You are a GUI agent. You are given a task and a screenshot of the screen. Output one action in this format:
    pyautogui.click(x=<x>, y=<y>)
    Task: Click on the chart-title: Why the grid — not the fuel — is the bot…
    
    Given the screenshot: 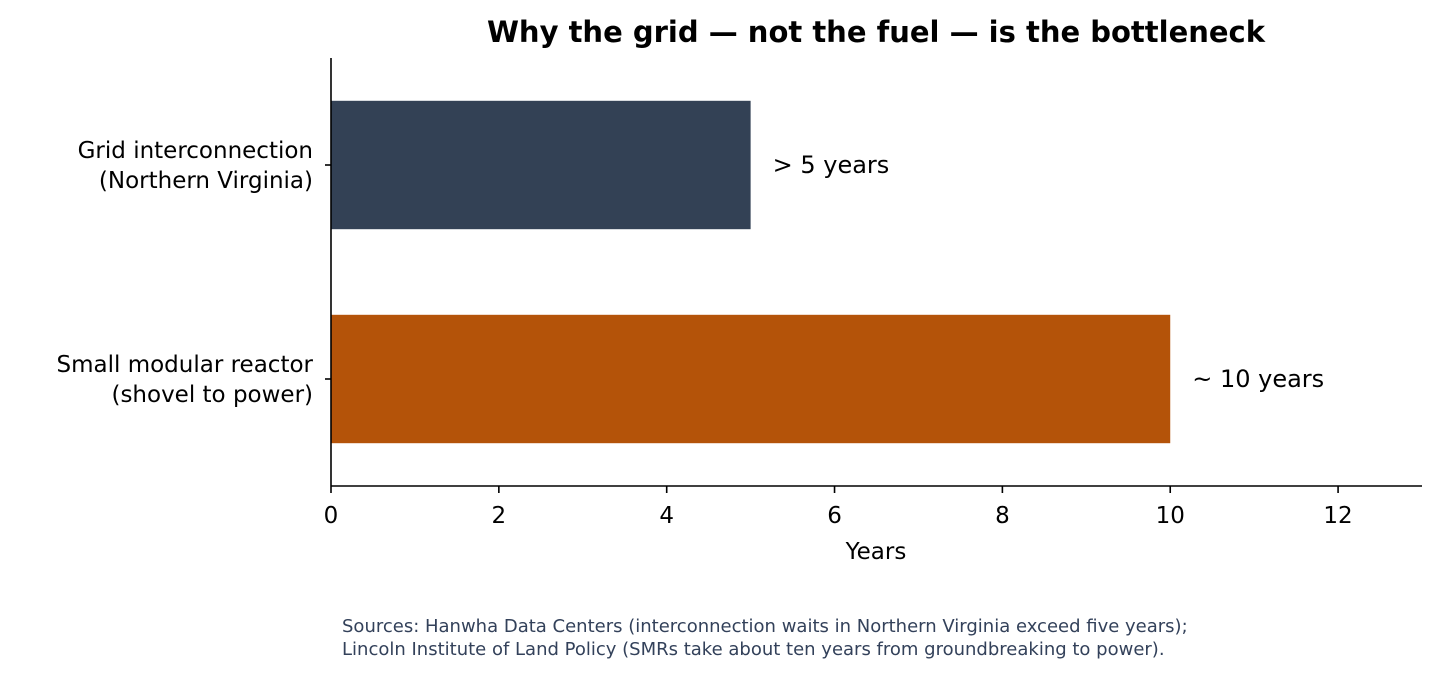 What is the action you would take?
    pyautogui.click(x=876, y=32)
    